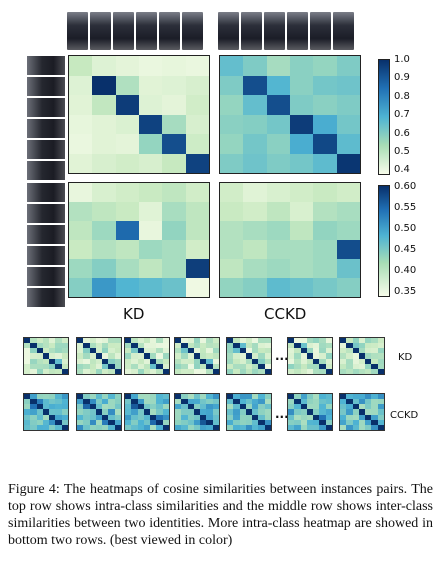 This screenshot has height=579, width=440. What do you see at coordinates (286, 31) in the screenshot?
I see `query-thumbnails-right` at bounding box center [286, 31].